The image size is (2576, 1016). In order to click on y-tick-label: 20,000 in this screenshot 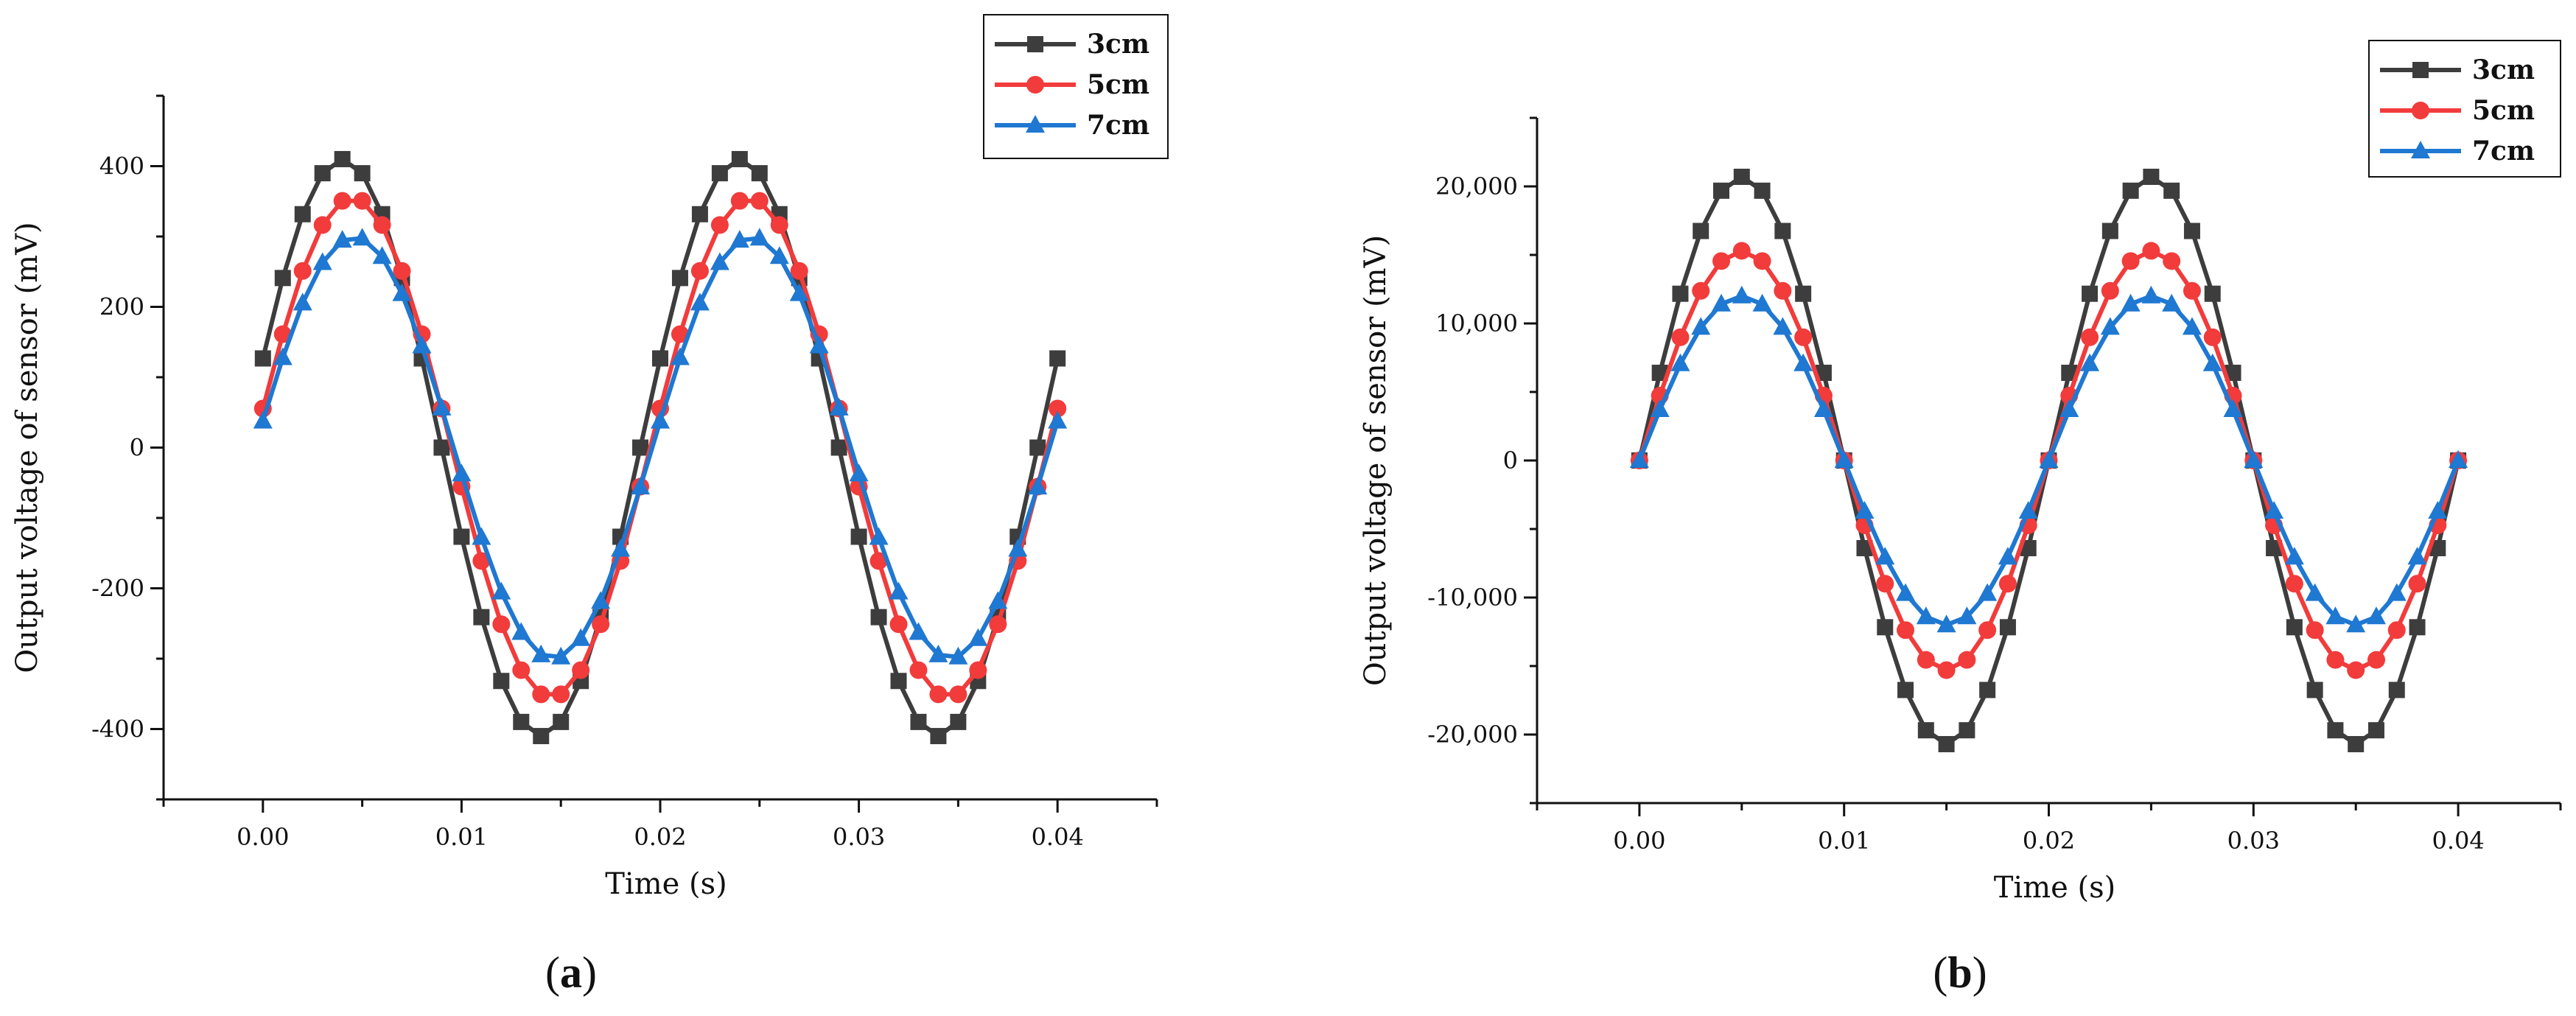, I will do `click(1476, 186)`.